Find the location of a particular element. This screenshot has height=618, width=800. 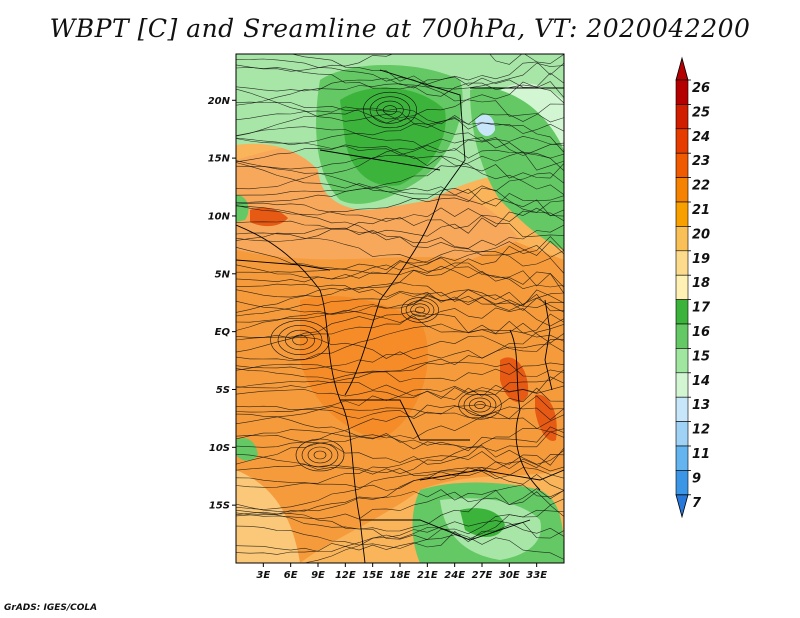

colorbar-label: 24 is located at coordinates (701, 137).